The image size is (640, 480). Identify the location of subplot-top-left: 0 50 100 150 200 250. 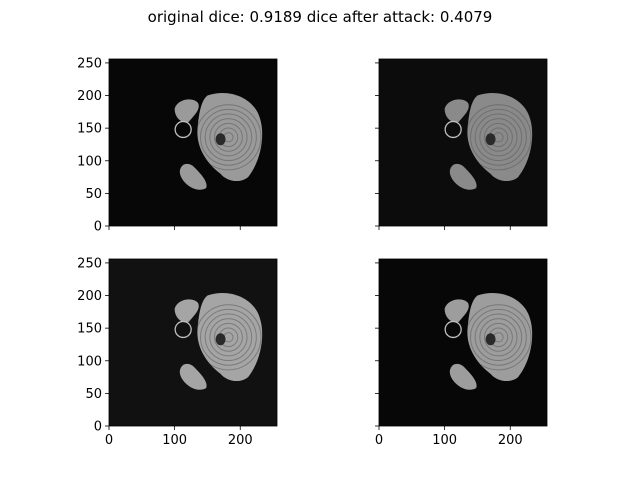
(177, 145).